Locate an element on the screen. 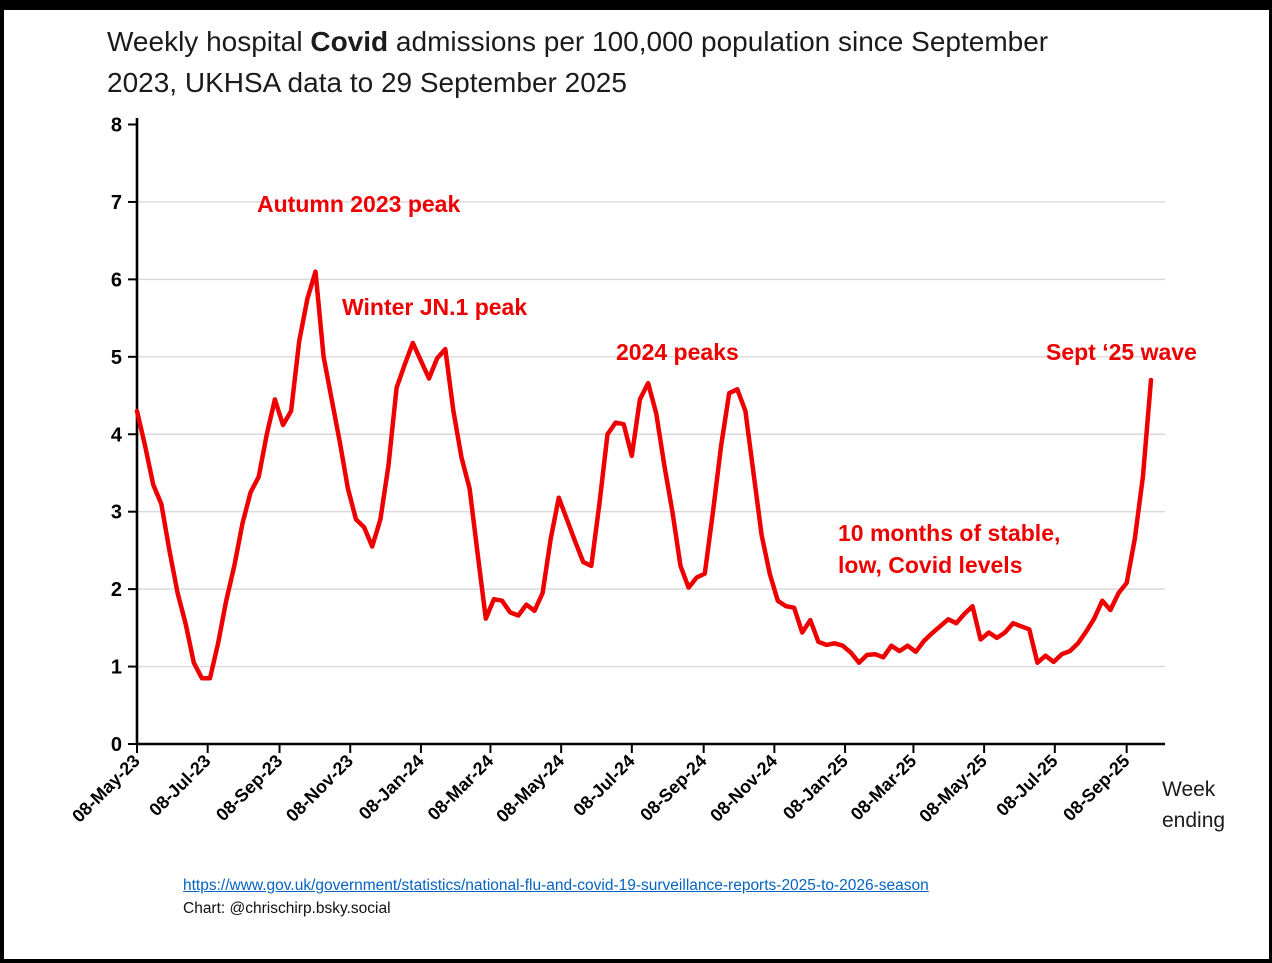 This screenshot has width=1272, height=963. x-tick-label: 08-Jul-23 is located at coordinates (179, 785).